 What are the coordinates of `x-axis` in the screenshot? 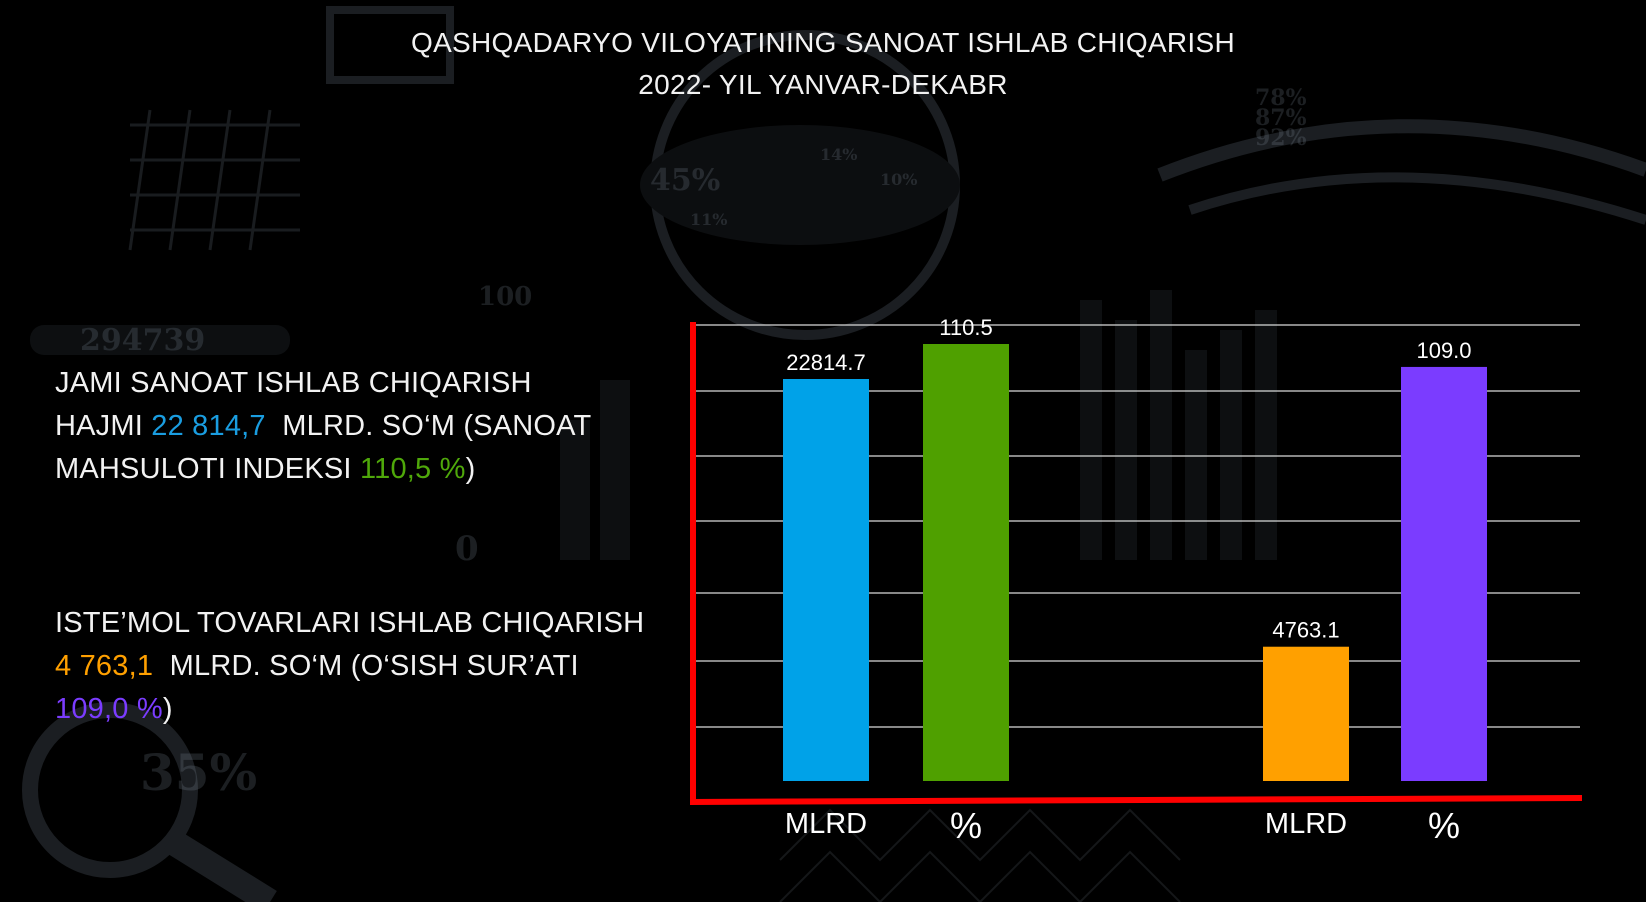 It's located at (1136, 800).